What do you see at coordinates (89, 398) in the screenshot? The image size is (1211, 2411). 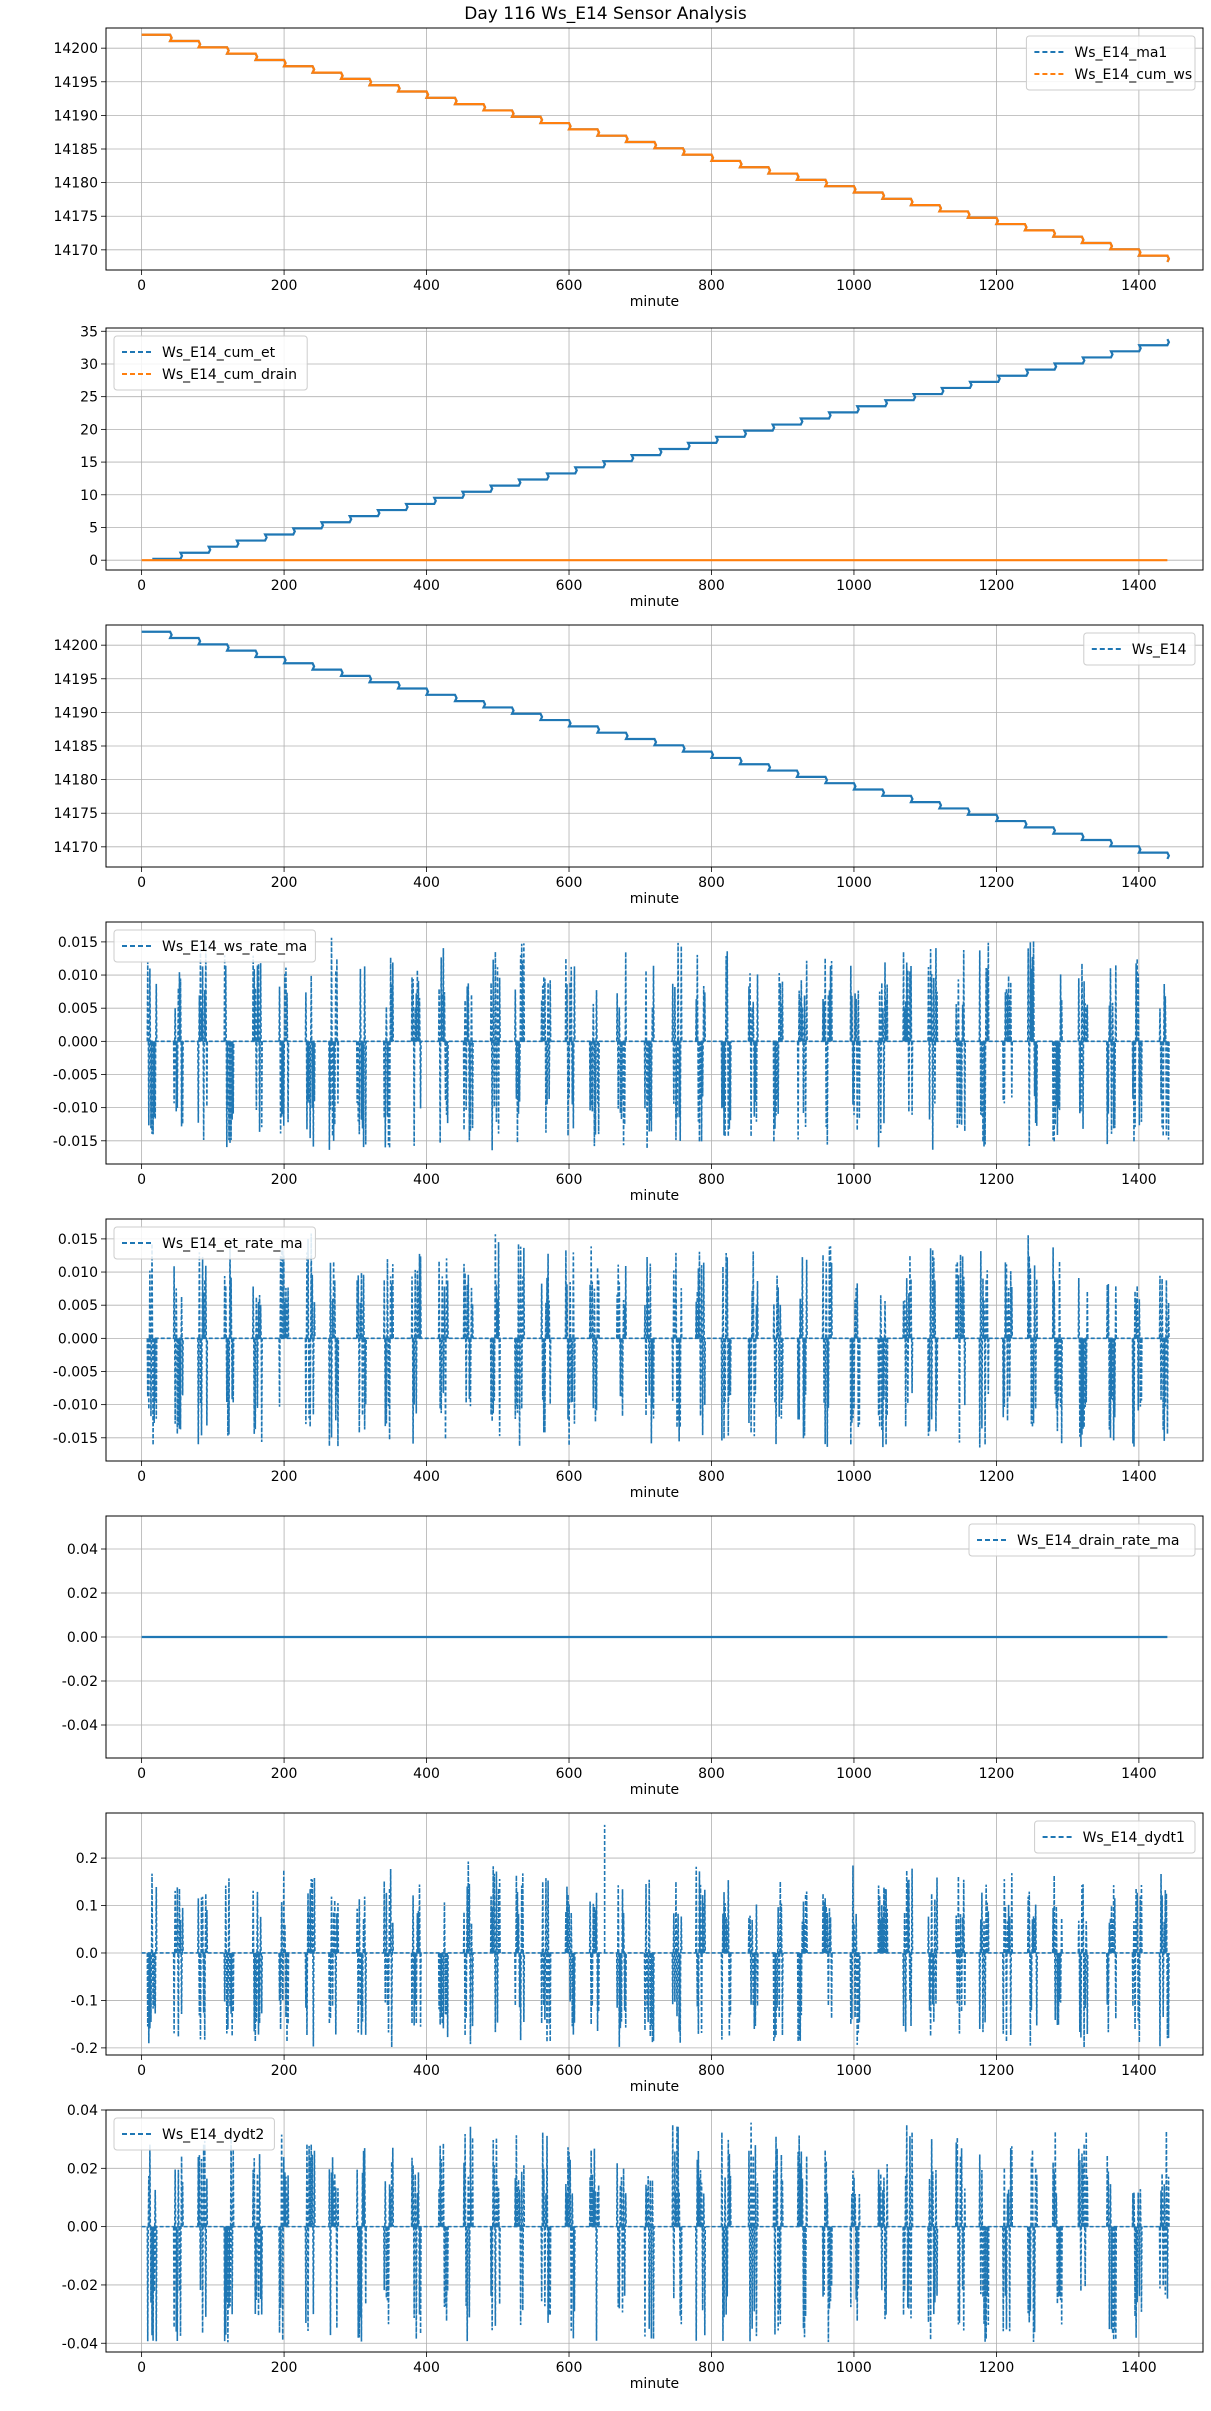 I see `y-tick-label: 25` at bounding box center [89, 398].